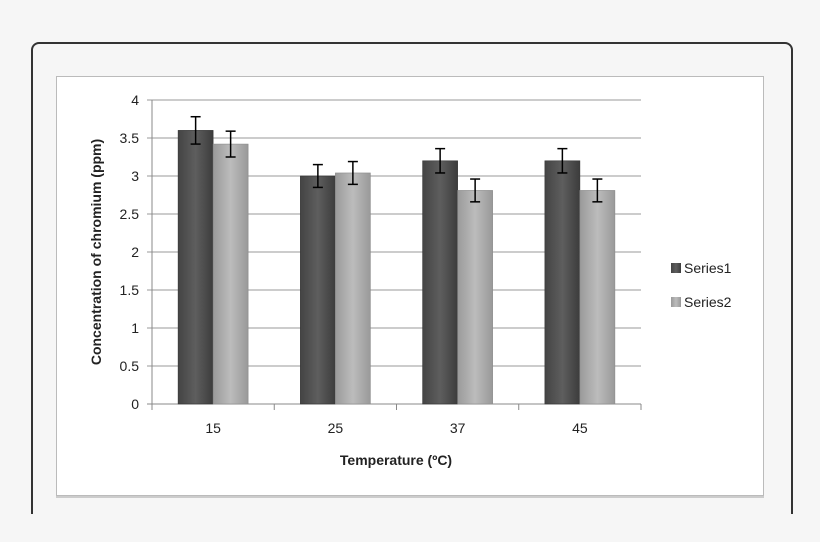 This screenshot has height=542, width=820. What do you see at coordinates (580, 428) in the screenshot?
I see `x-tick-label: 45` at bounding box center [580, 428].